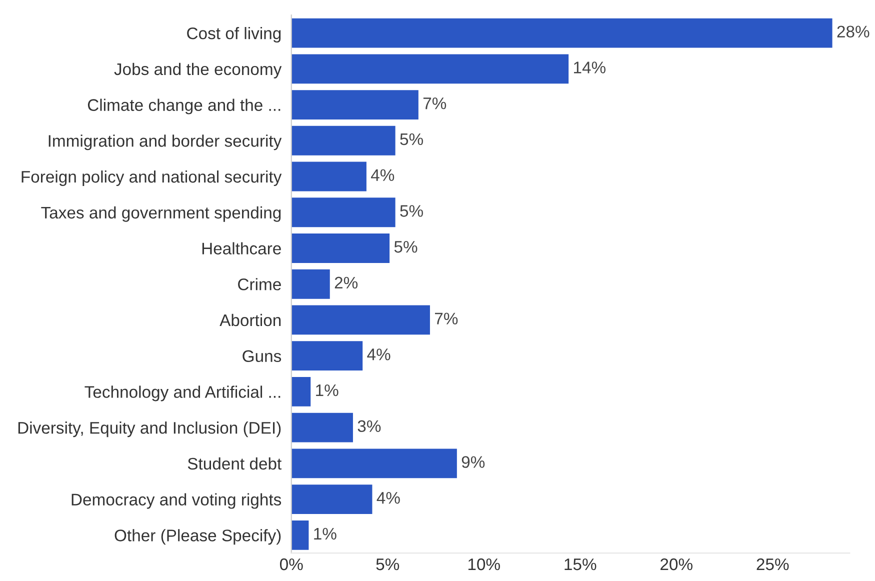 This screenshot has height=581, width=875. I want to click on x-tick-label: 15%, so click(580, 564).